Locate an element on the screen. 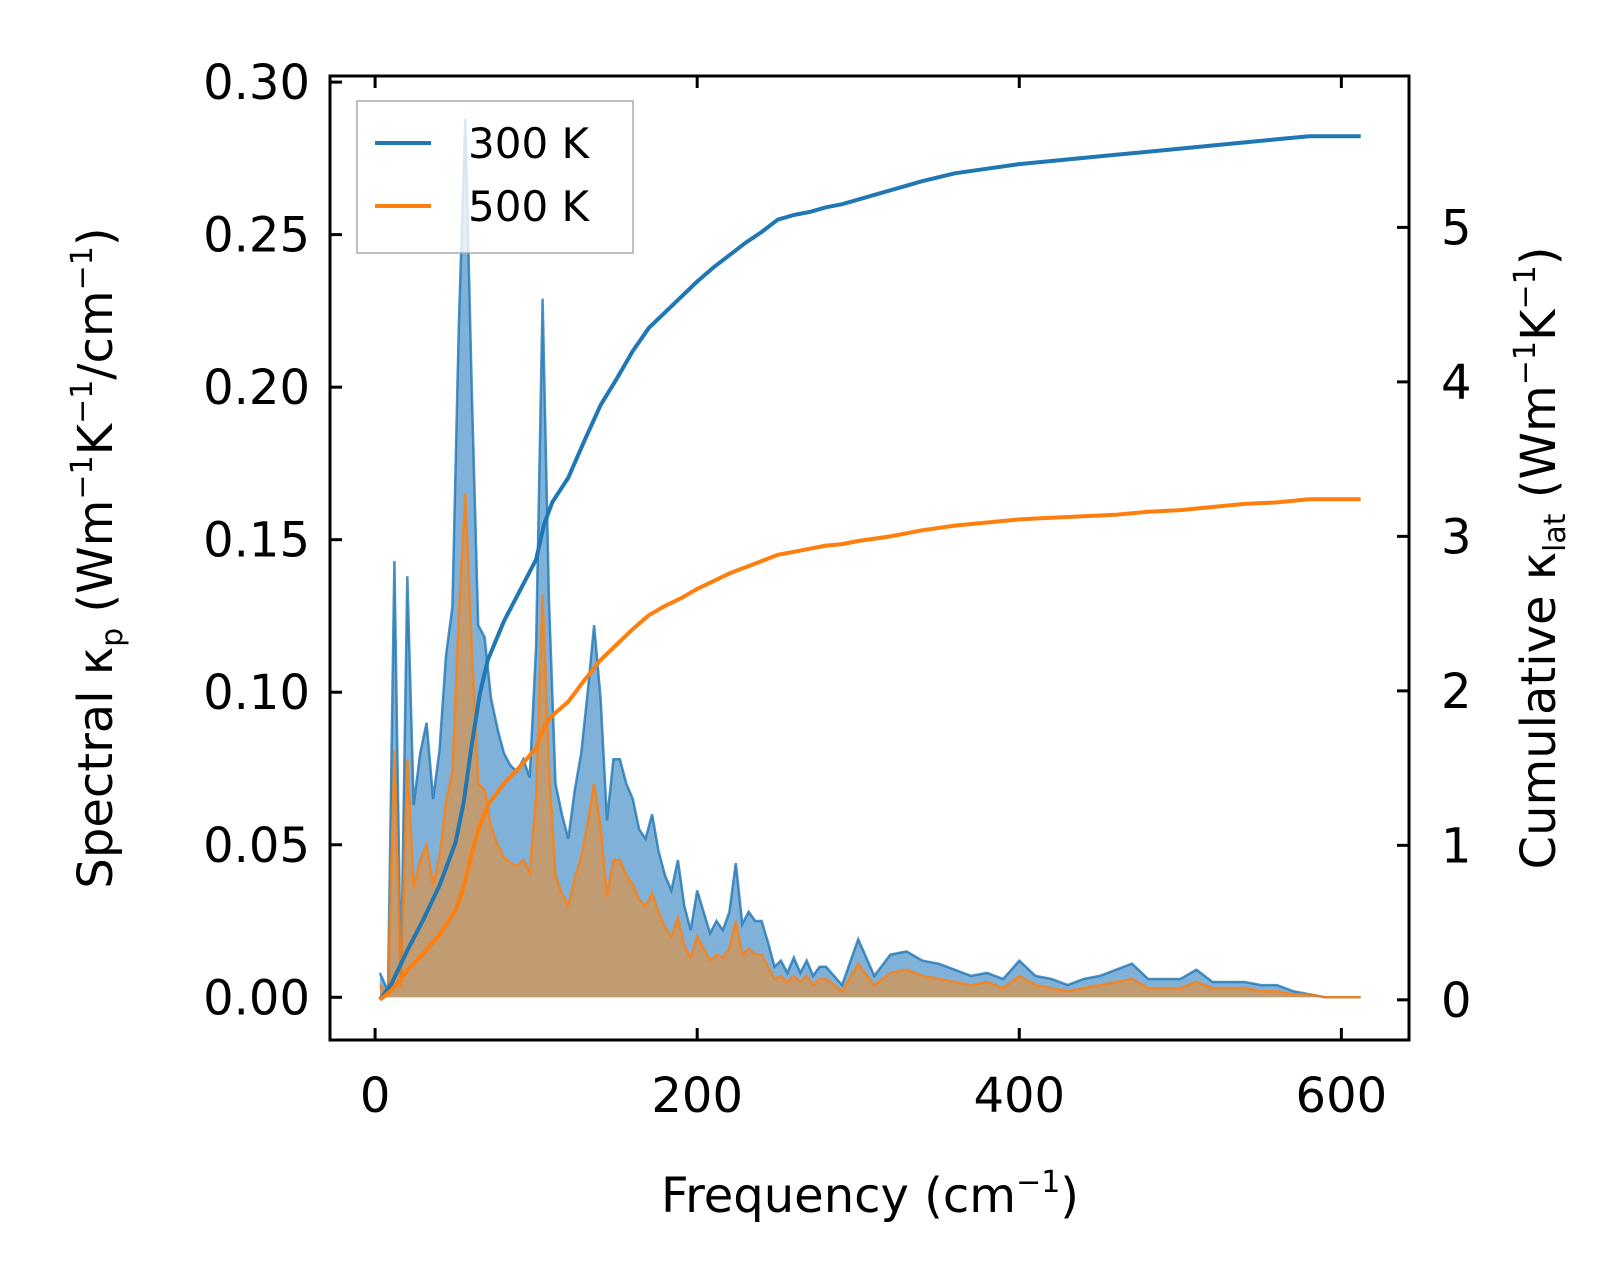 This screenshot has width=1623, height=1280. x-tick-label: 400 is located at coordinates (1019, 1096).